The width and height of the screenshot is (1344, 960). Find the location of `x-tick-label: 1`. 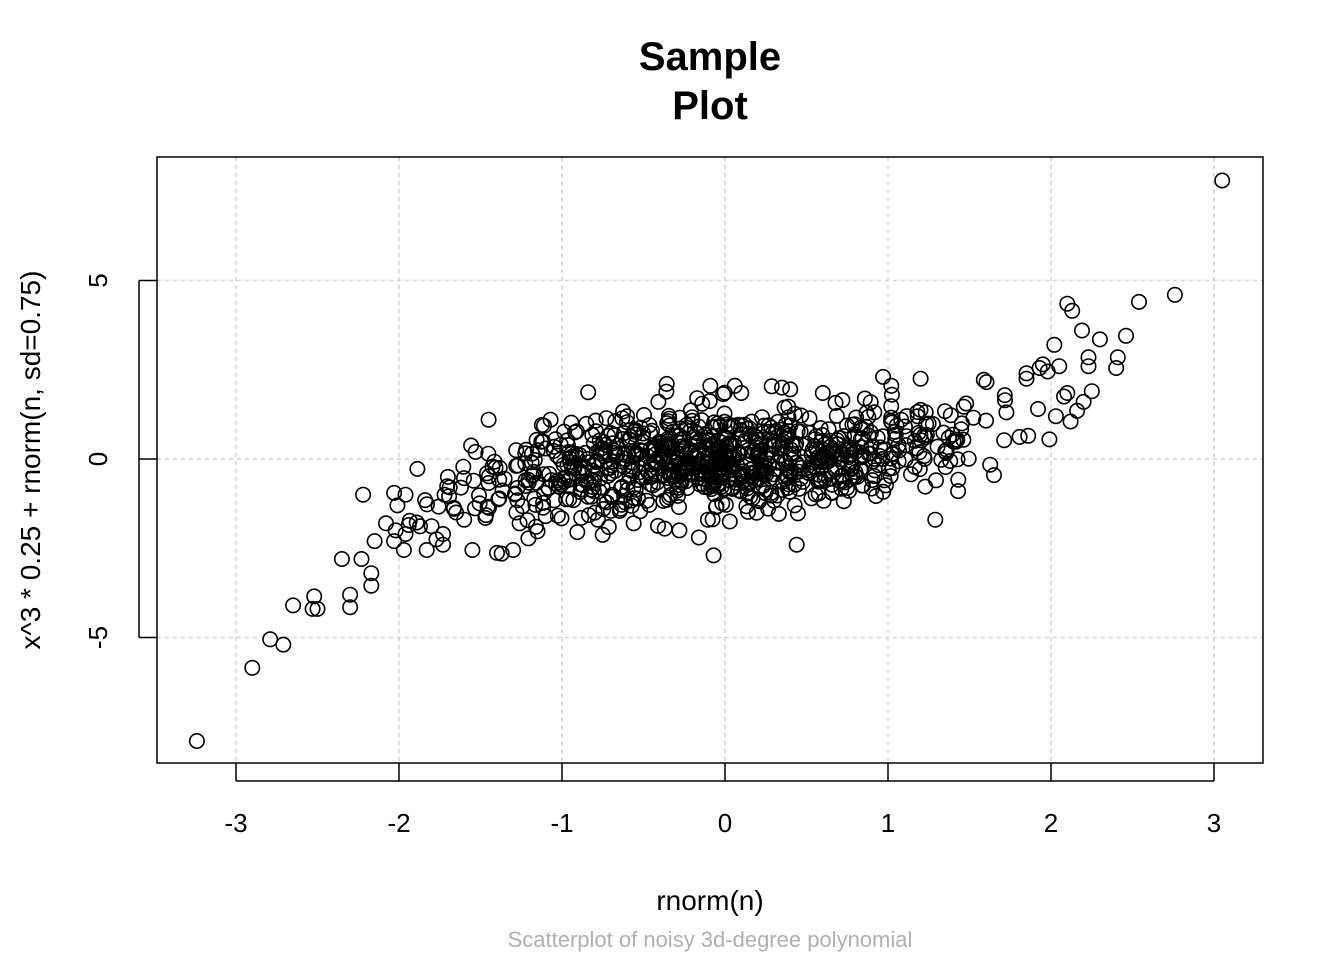

x-tick-label: 1 is located at coordinates (888, 823).